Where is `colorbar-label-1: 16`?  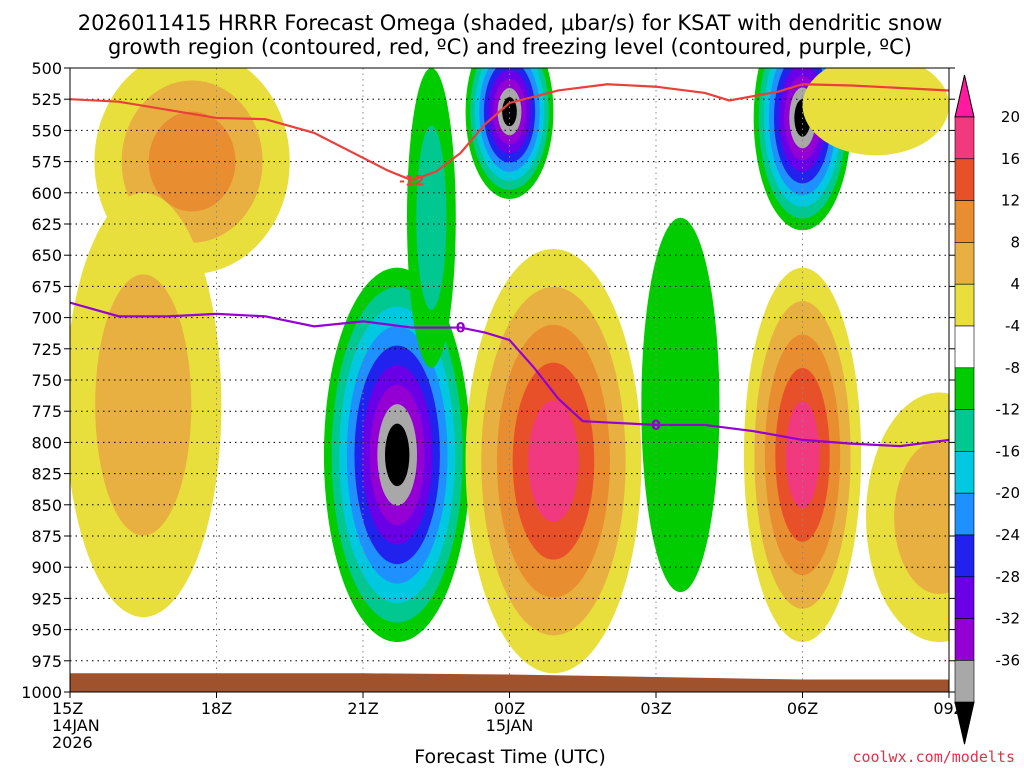 colorbar-label-1: 16 is located at coordinates (1010, 159).